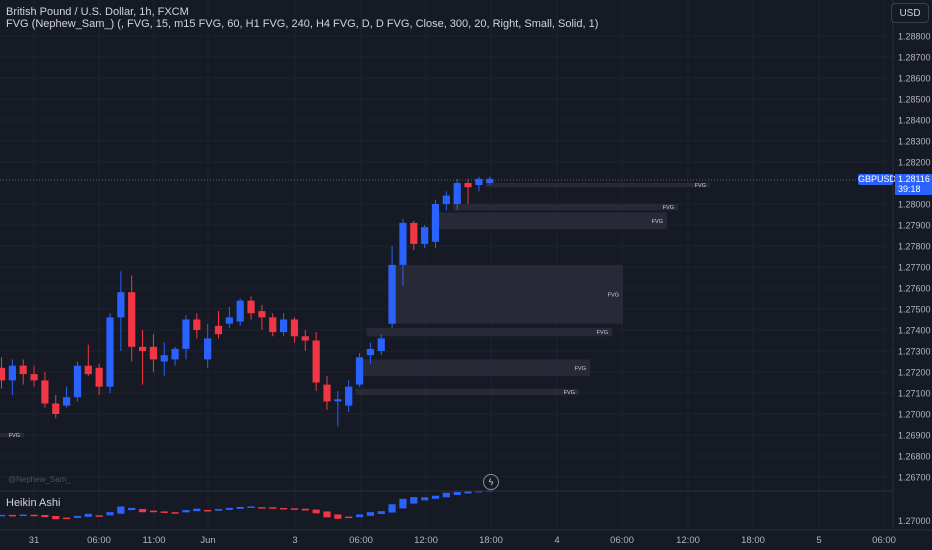 The width and height of the screenshot is (932, 550). I want to click on price-tick-label: 1.28000, so click(914, 205).